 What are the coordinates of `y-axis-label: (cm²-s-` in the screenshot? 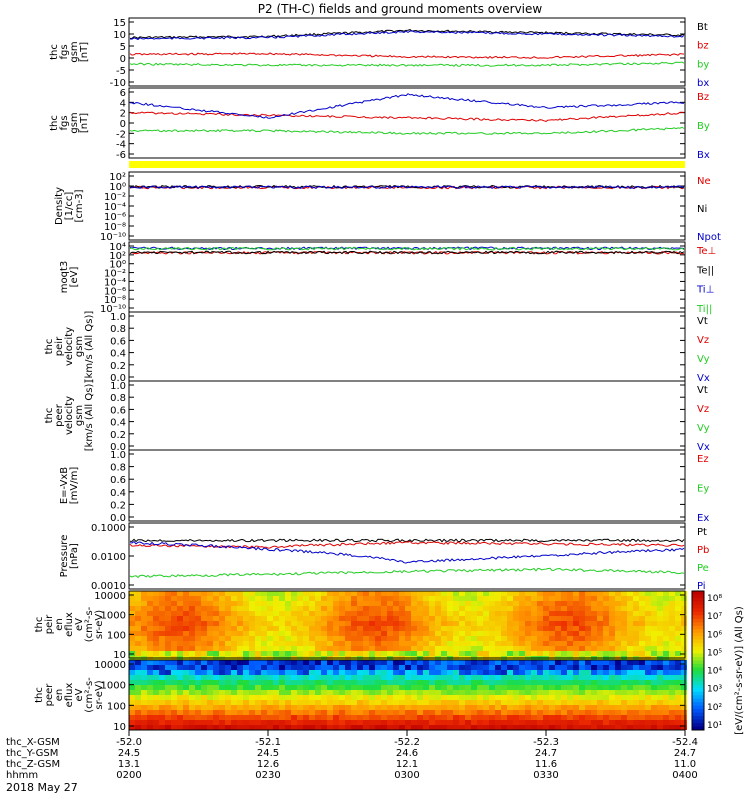 It's located at (89, 624).